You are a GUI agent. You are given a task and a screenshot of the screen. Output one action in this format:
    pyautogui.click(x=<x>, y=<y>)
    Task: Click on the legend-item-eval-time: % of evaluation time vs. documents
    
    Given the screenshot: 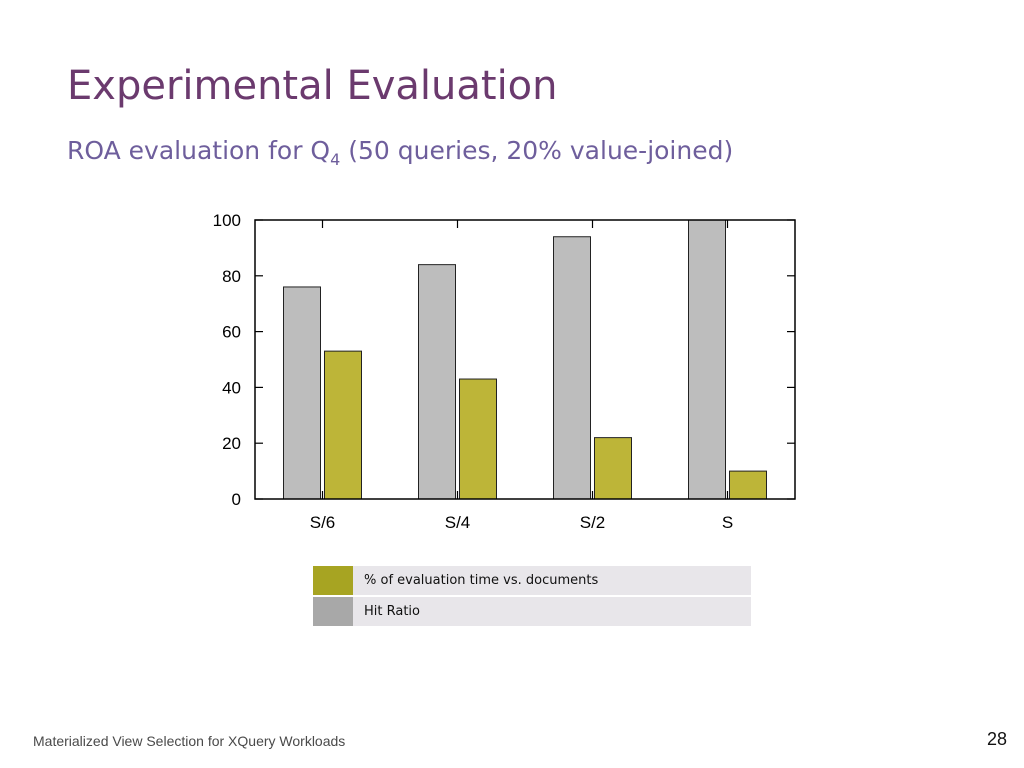 What is the action you would take?
    pyautogui.click(x=532, y=580)
    